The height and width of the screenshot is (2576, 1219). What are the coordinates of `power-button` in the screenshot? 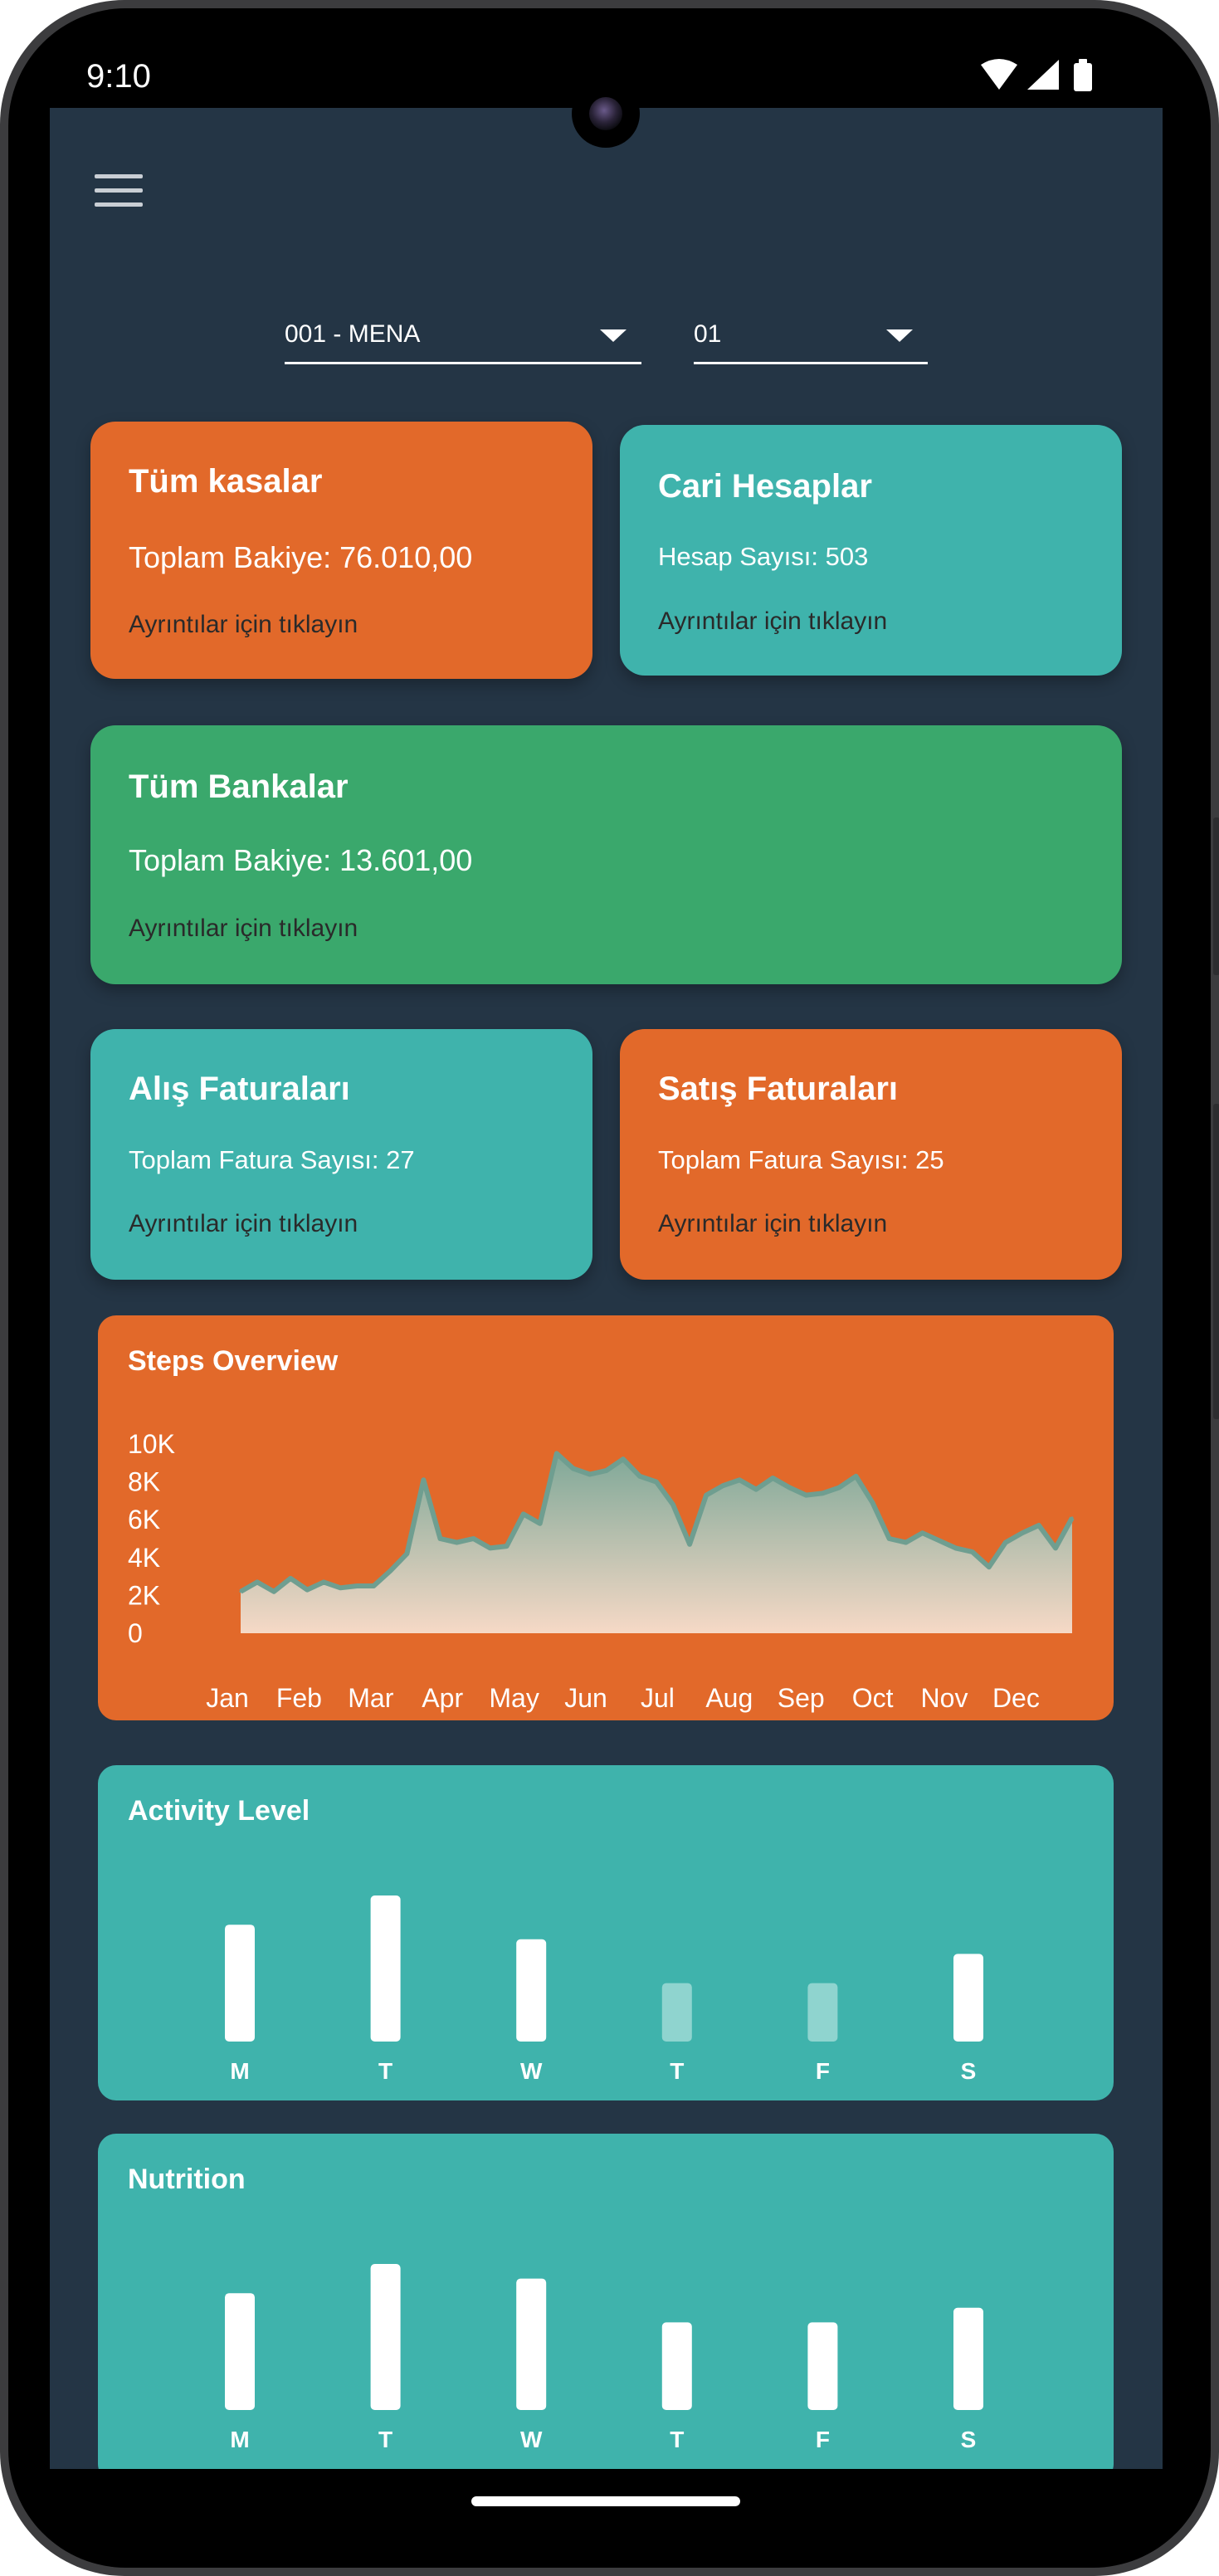 It's located at (1216, 896).